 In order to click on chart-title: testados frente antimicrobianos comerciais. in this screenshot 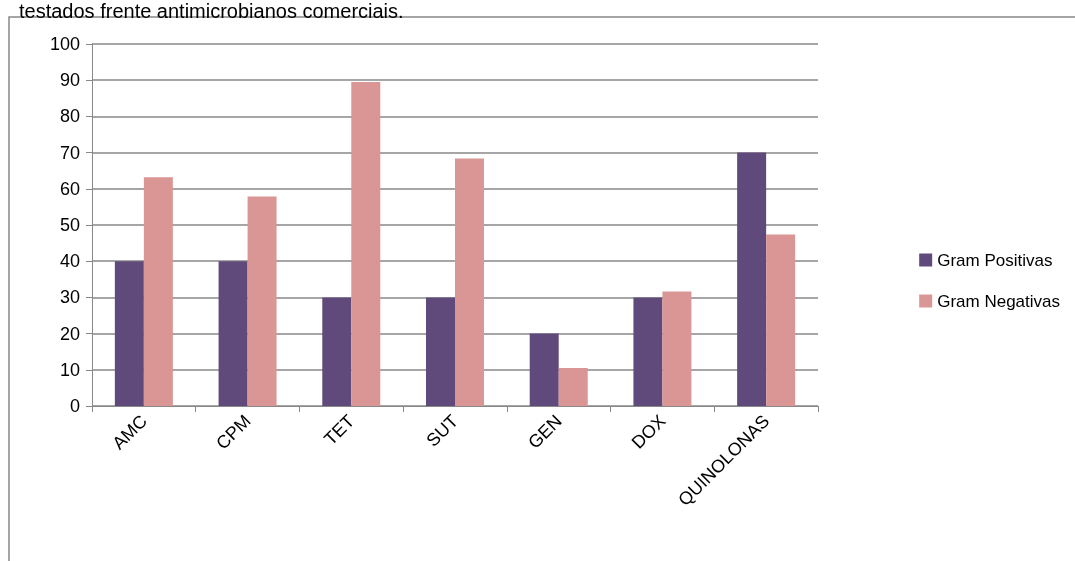, I will do `click(211, 11)`.